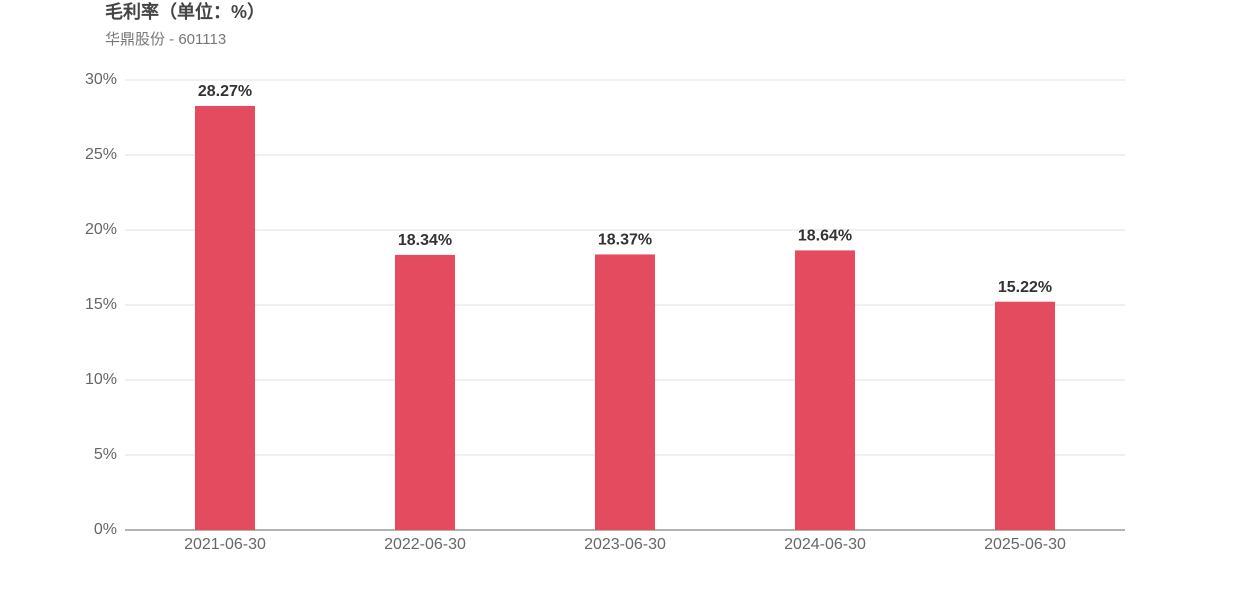 The height and width of the screenshot is (600, 1250). I want to click on y-tick-label: 0%, so click(105, 529).